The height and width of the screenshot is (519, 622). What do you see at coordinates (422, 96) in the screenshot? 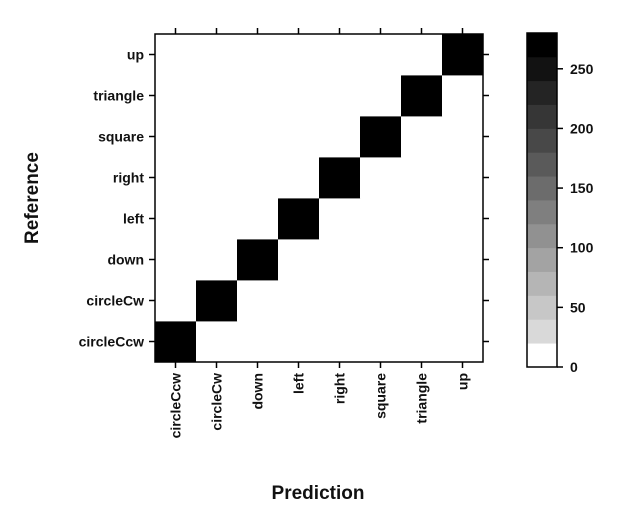
I see `heatmap-cell-triangle-triangle` at bounding box center [422, 96].